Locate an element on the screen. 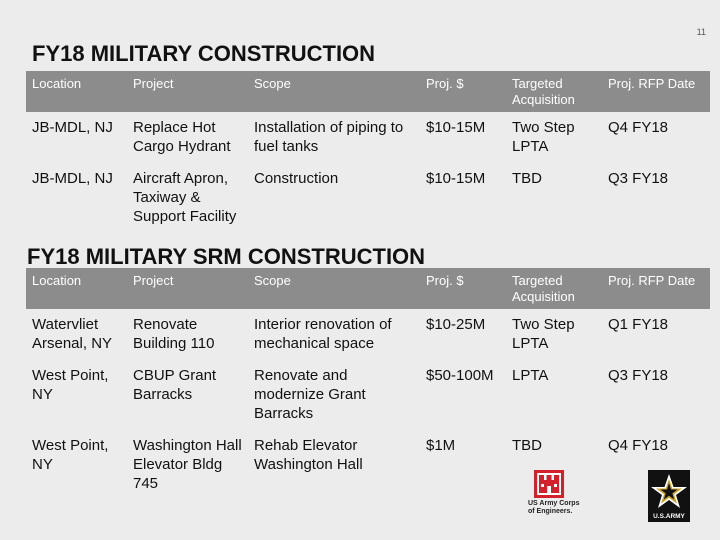  cell-scope: Interior renovation of mechanical space is located at coordinates (323, 334).